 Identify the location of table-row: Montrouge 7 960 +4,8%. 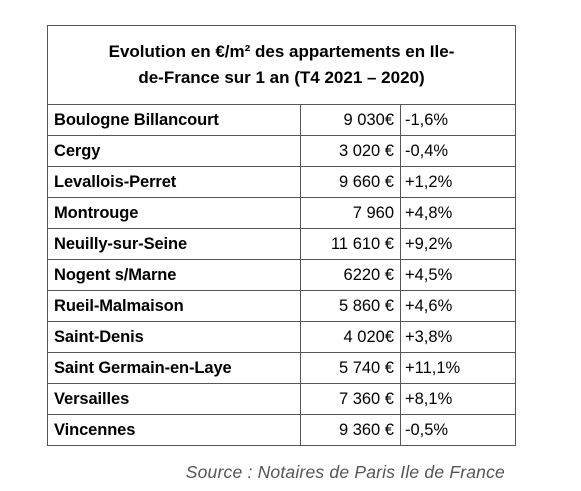
(281, 213).